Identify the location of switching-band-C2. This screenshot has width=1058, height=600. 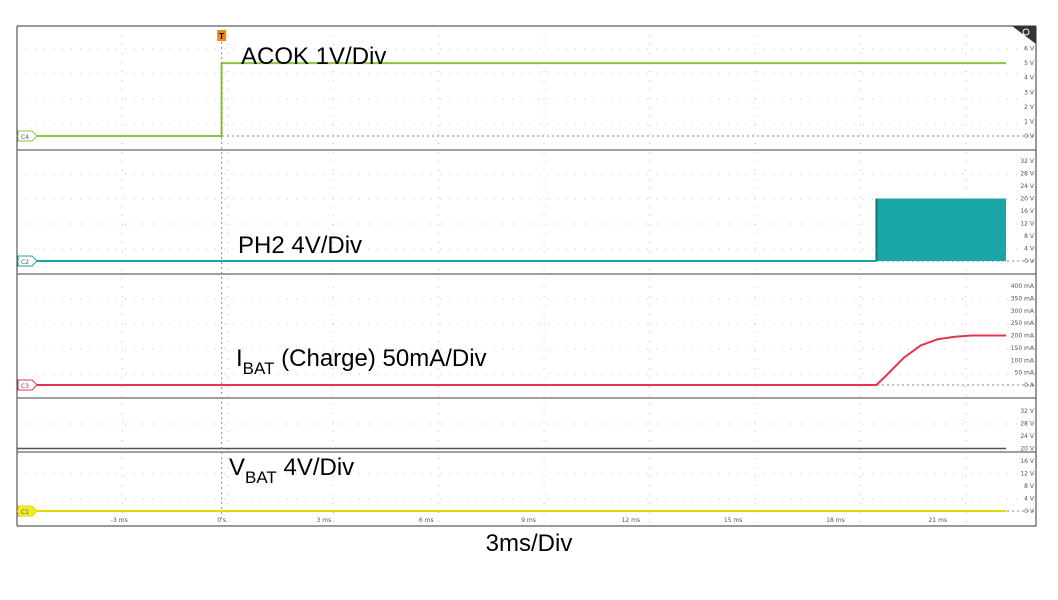
(941, 229).